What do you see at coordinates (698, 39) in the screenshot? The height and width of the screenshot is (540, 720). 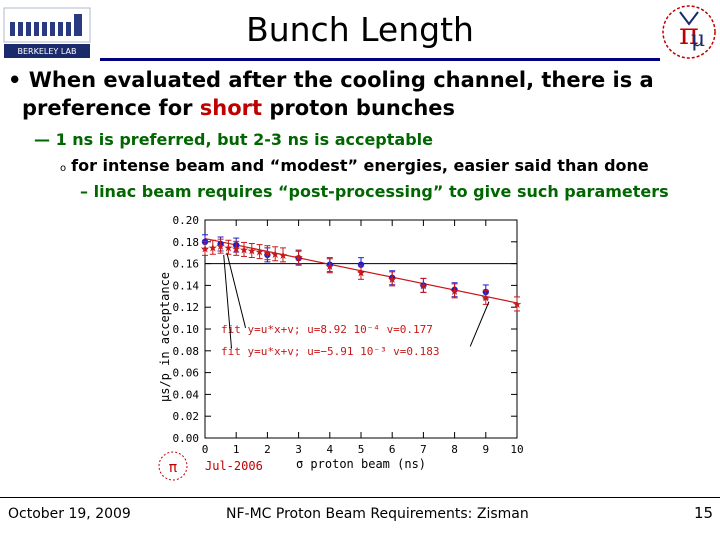 I see `svg-text: μ` at bounding box center [698, 39].